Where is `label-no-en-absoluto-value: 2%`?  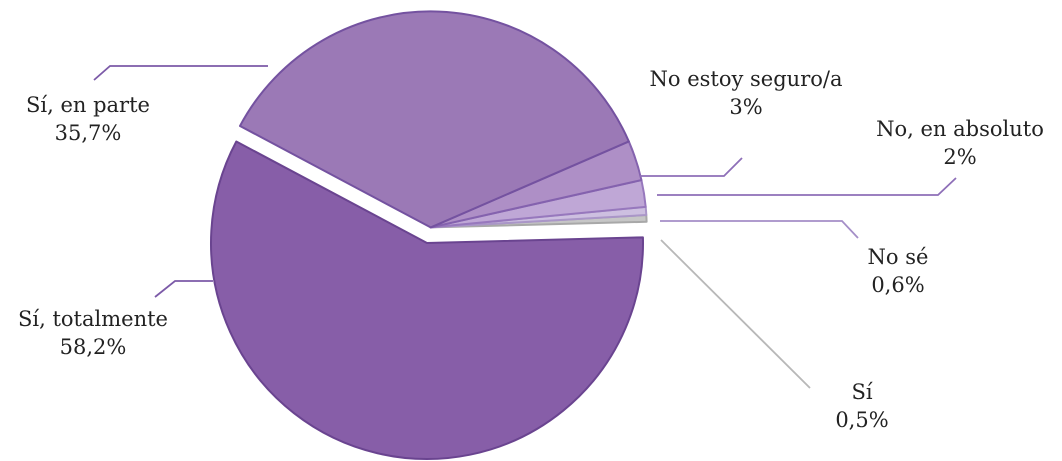
label-no-en-absoluto-value: 2% is located at coordinates (959, 157).